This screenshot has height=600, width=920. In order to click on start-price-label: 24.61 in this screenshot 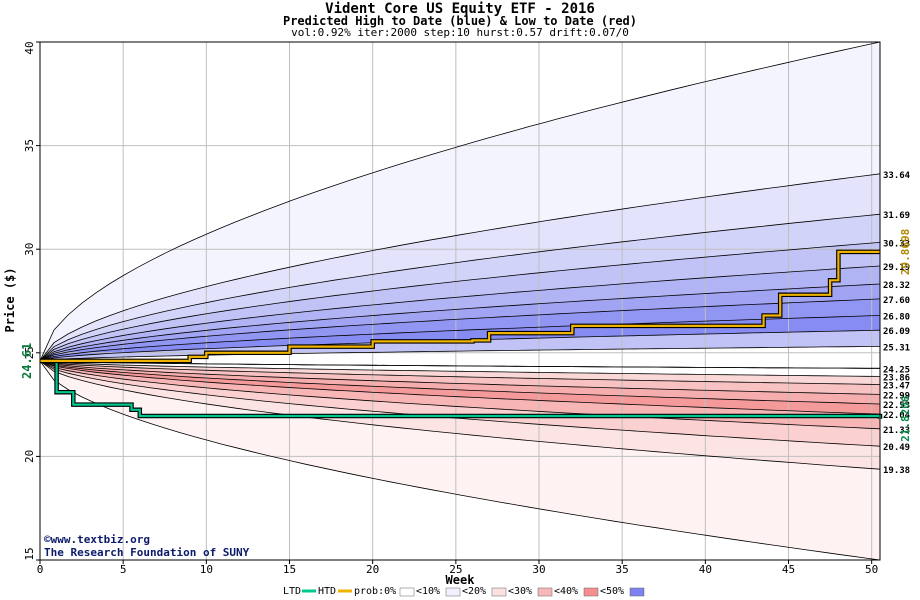, I will do `click(27, 361)`.